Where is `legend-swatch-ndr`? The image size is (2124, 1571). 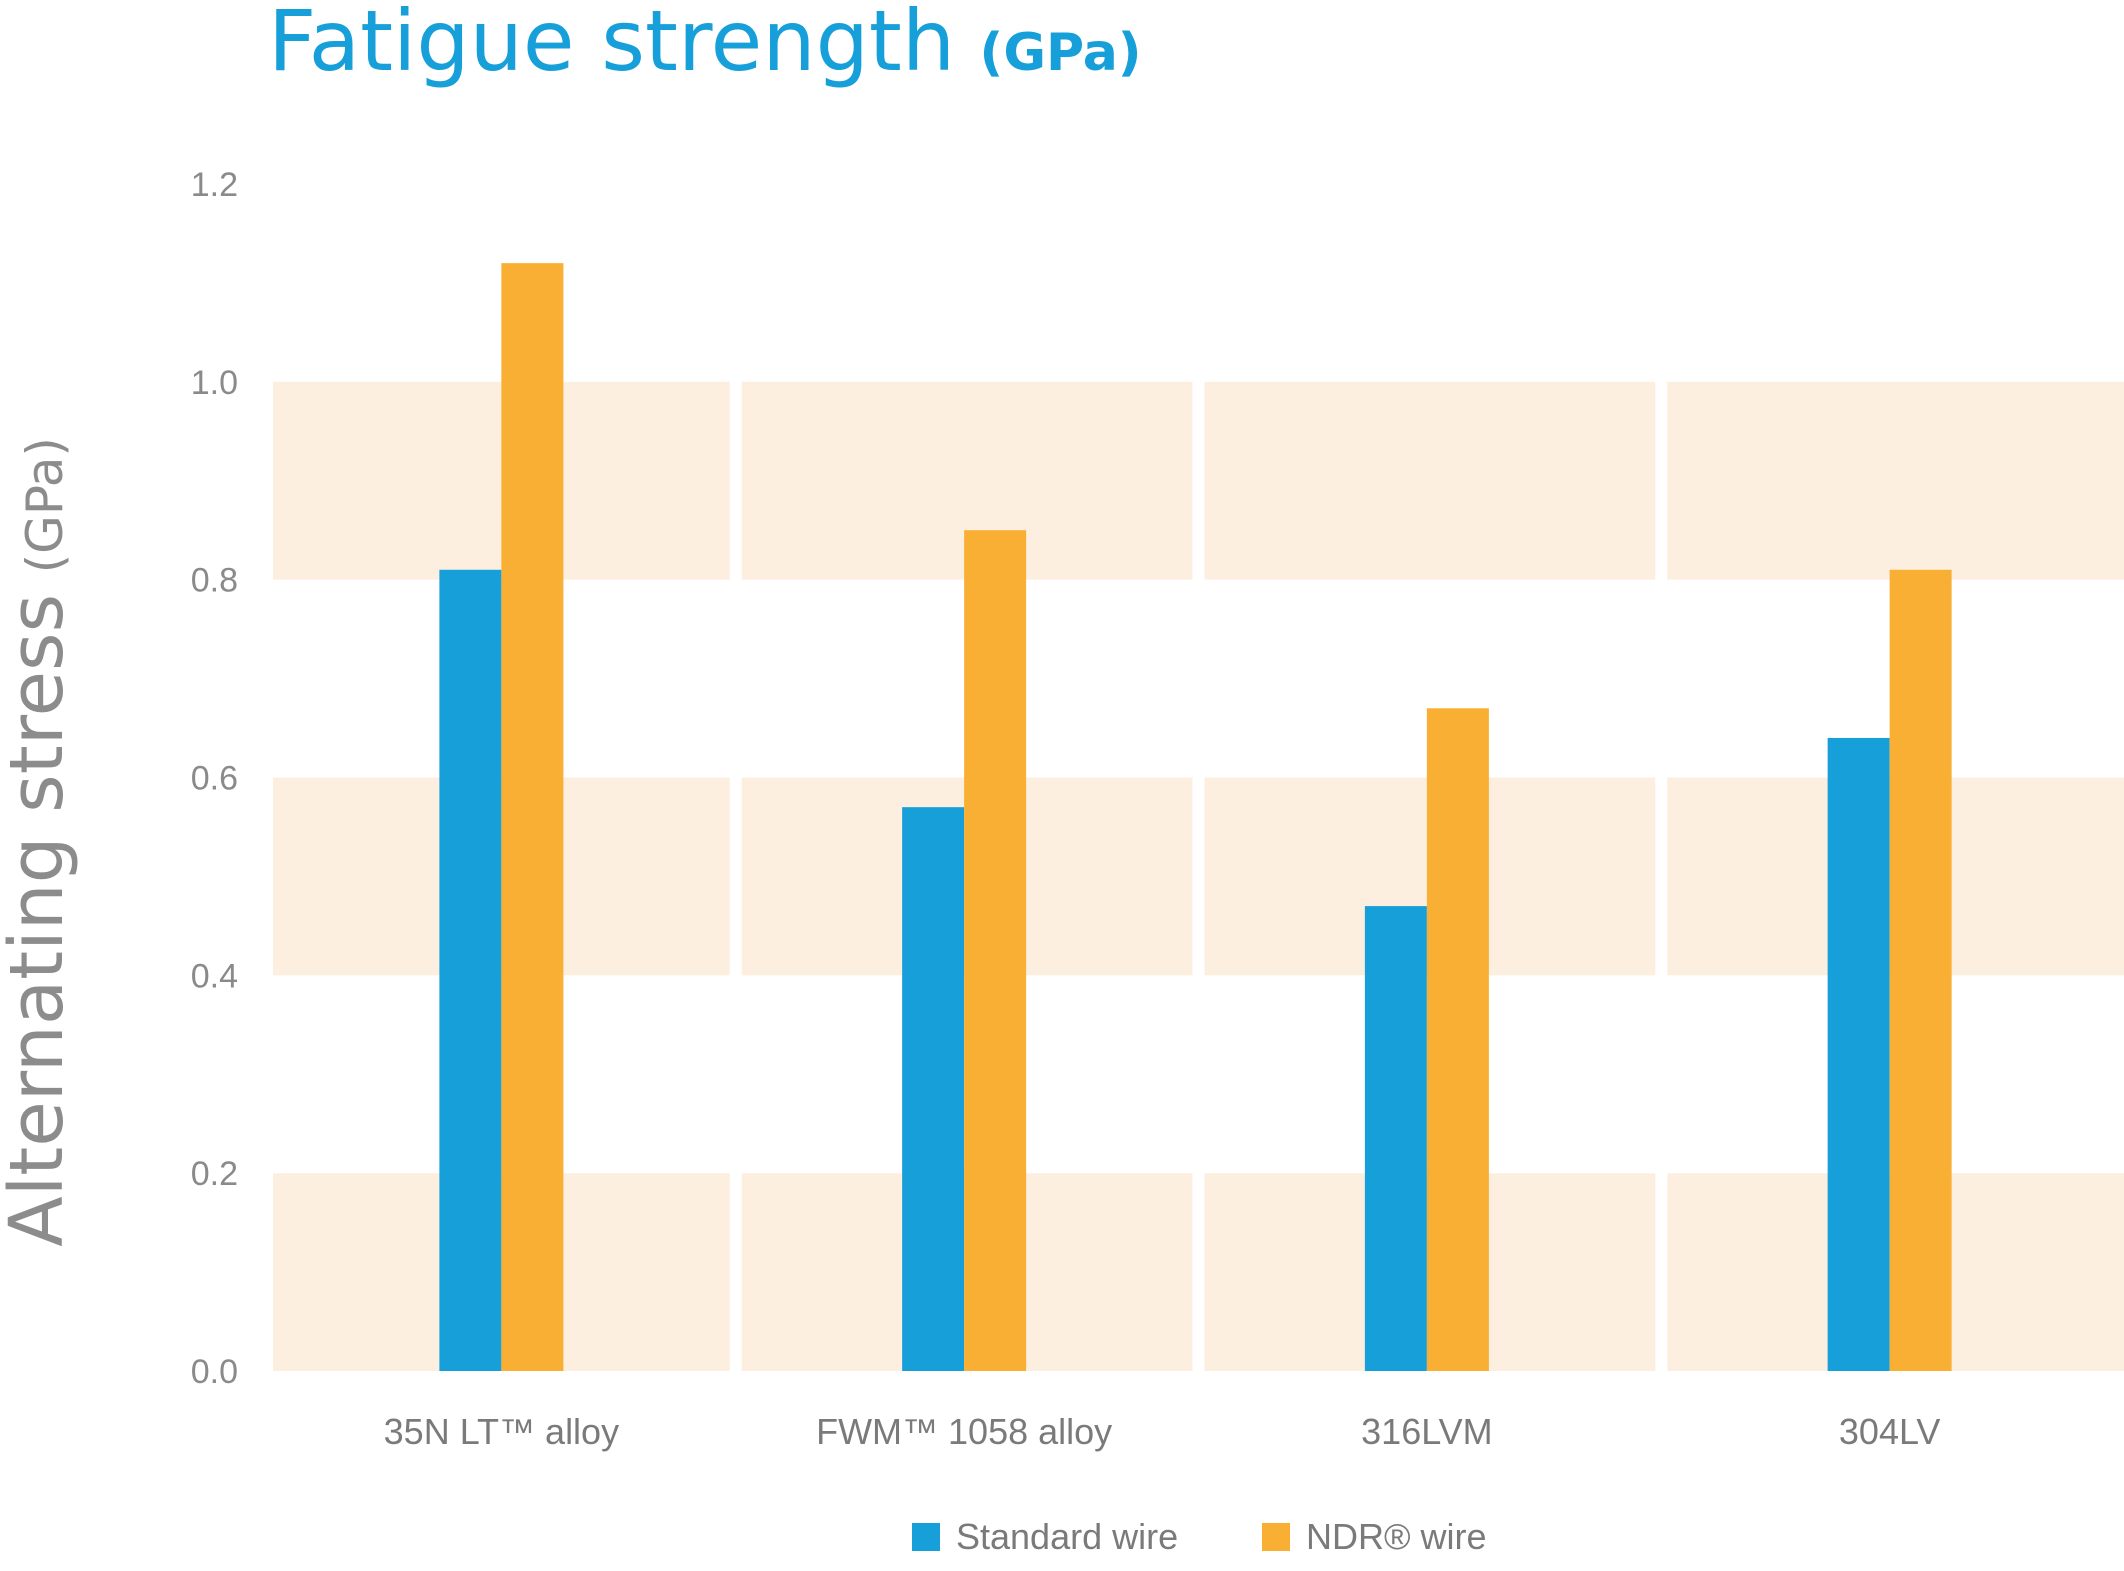 legend-swatch-ndr is located at coordinates (1276, 1537).